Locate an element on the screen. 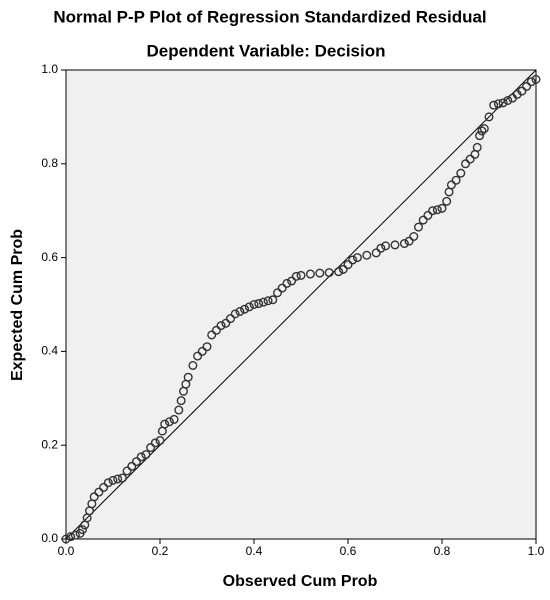 The height and width of the screenshot is (600, 550). y-tick-label: 0.4 is located at coordinates (49, 351).